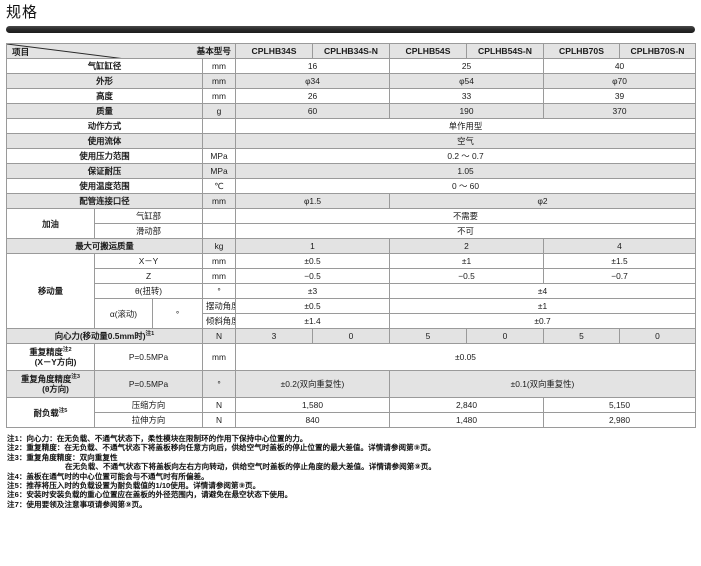 This screenshot has height=566, width=701. Describe the element at coordinates (466, 420) in the screenshot. I see `cell-load-tension-1: 1,480` at that location.